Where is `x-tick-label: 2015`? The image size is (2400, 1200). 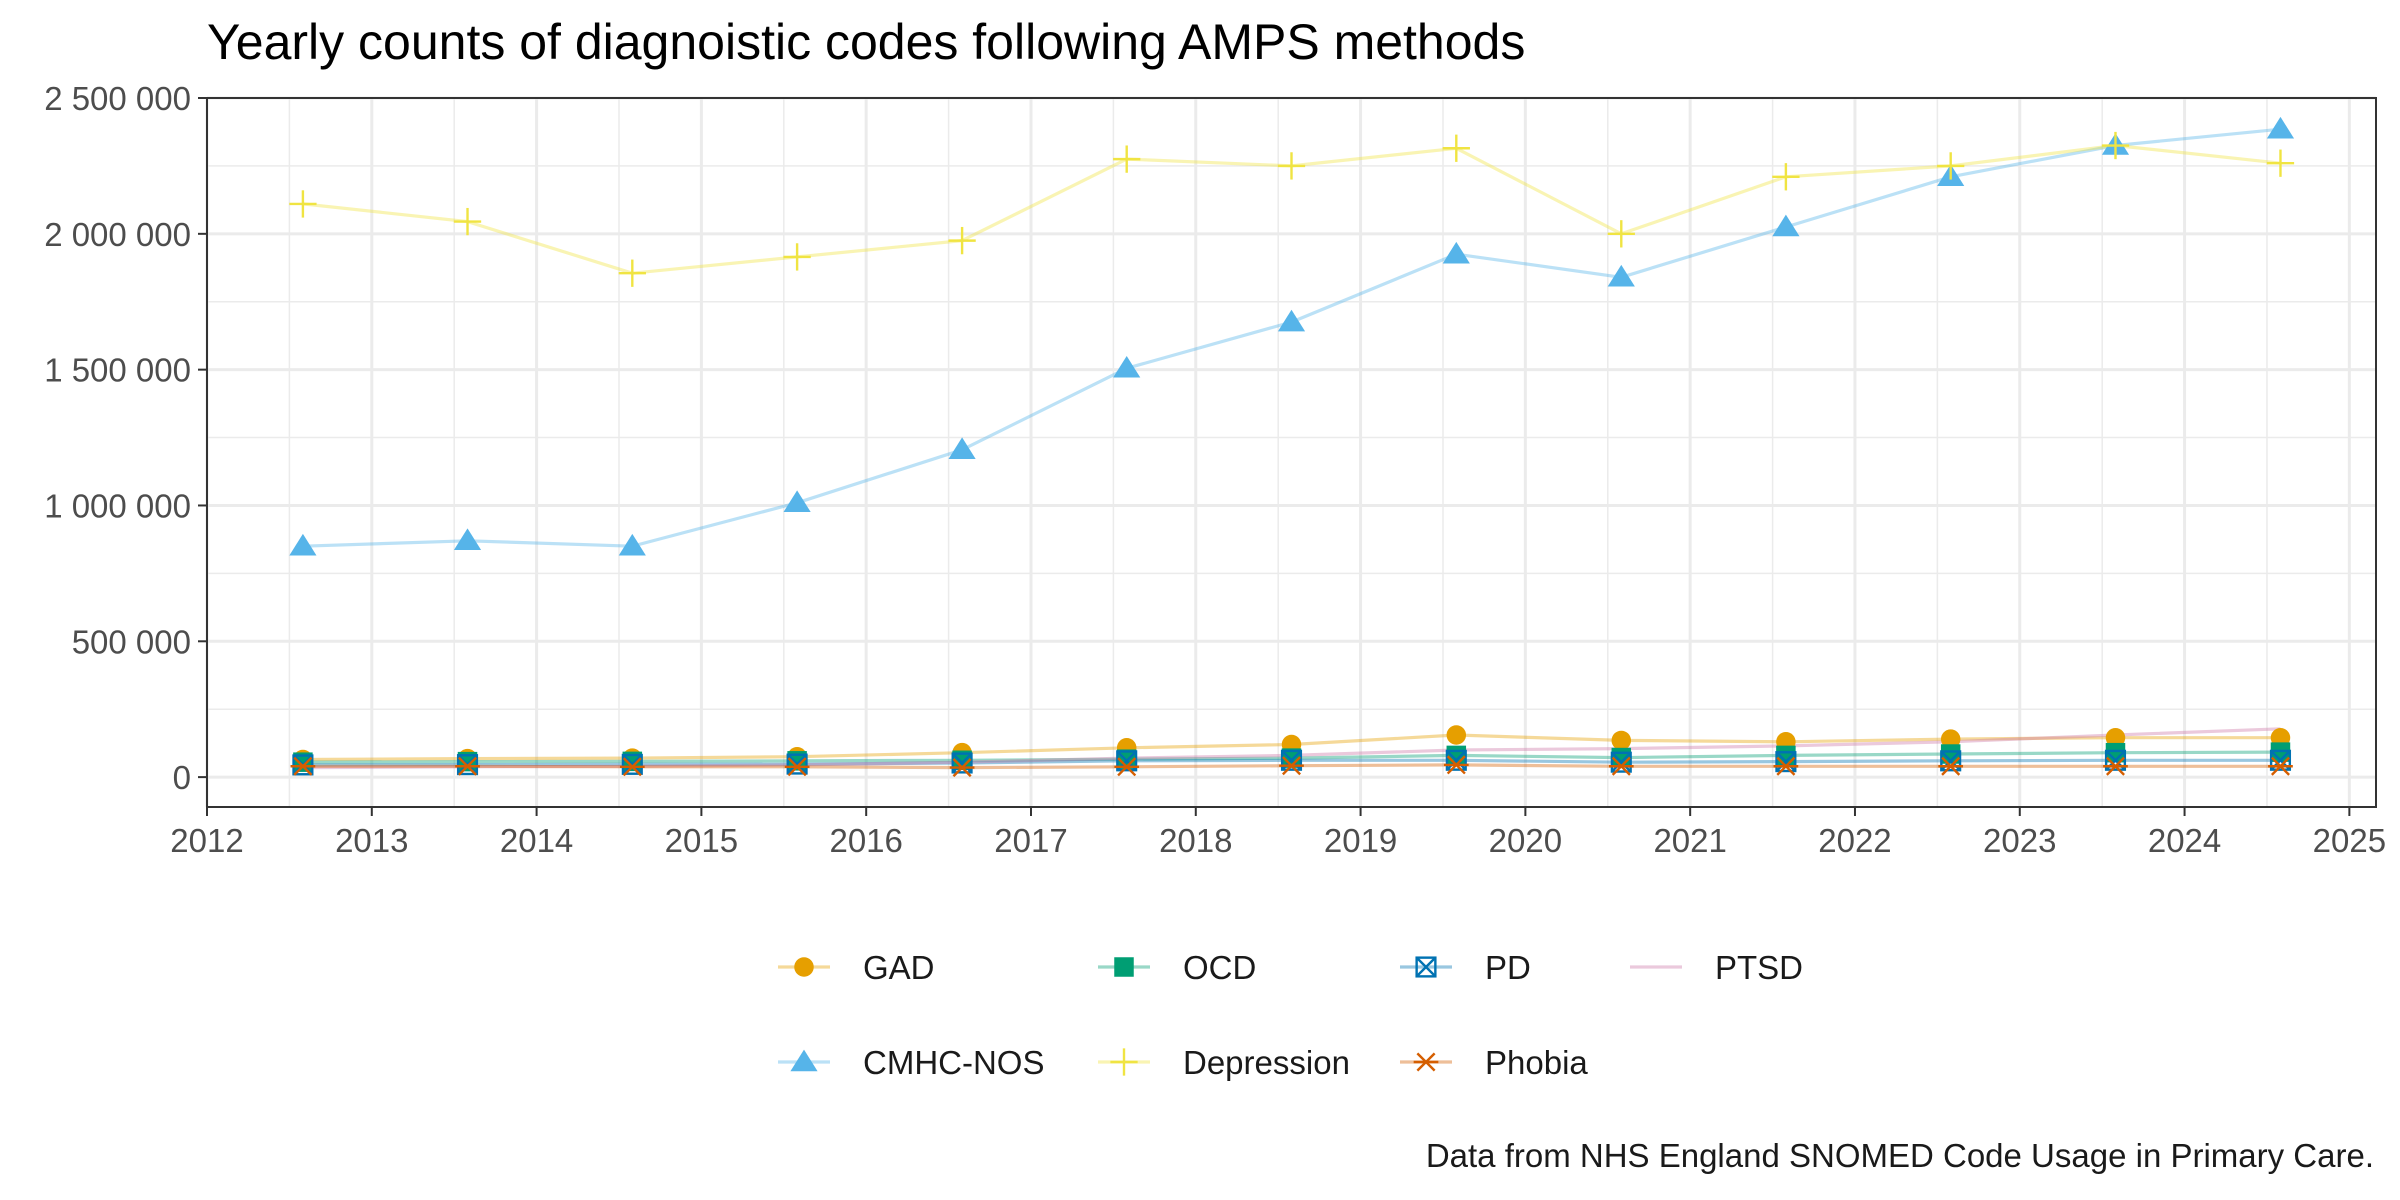 x-tick-label: 2015 is located at coordinates (701, 840).